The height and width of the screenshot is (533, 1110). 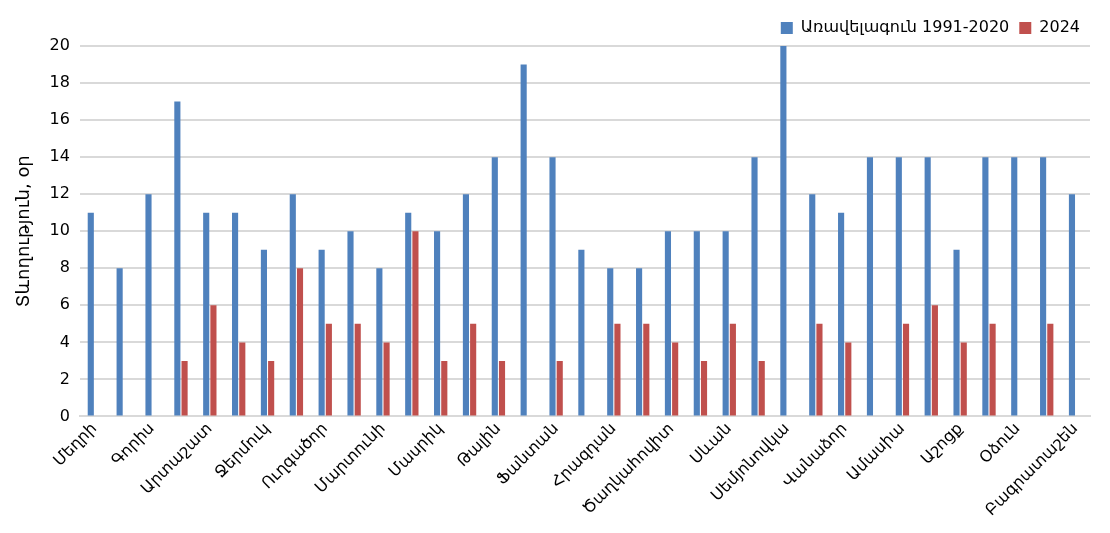 I want to click on legend-label: Առավելագուն 1991-2020, so click(x=905, y=27).